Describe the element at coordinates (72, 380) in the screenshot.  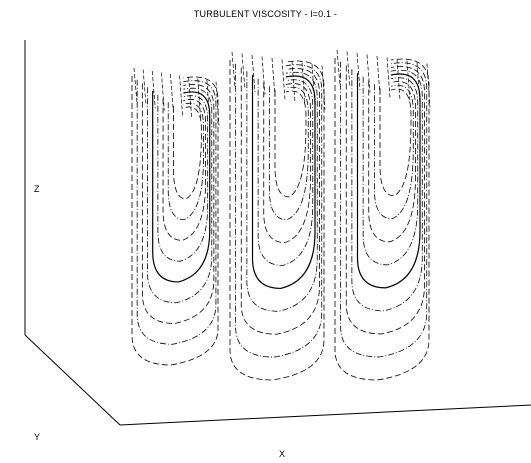
I see `y-axis-line` at that location.